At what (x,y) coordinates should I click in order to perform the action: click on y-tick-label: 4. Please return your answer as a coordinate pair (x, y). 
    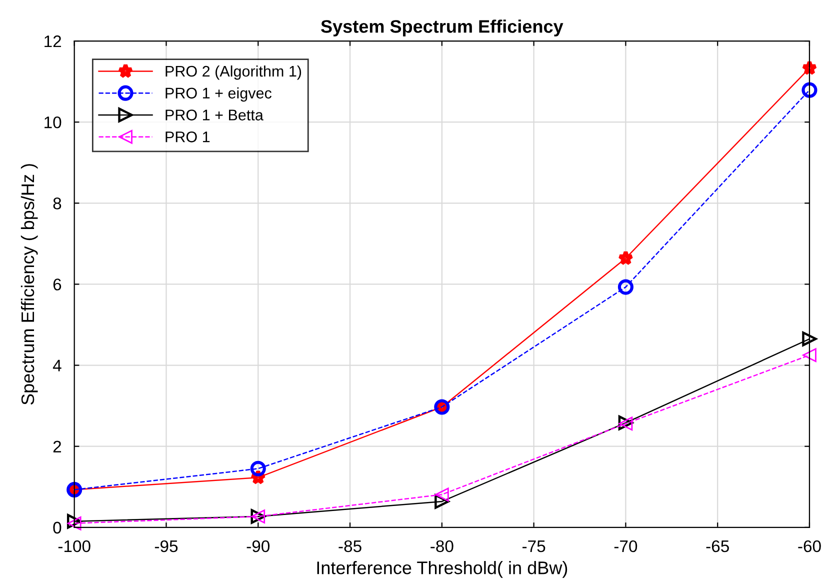
    Looking at the image, I should click on (57, 366).